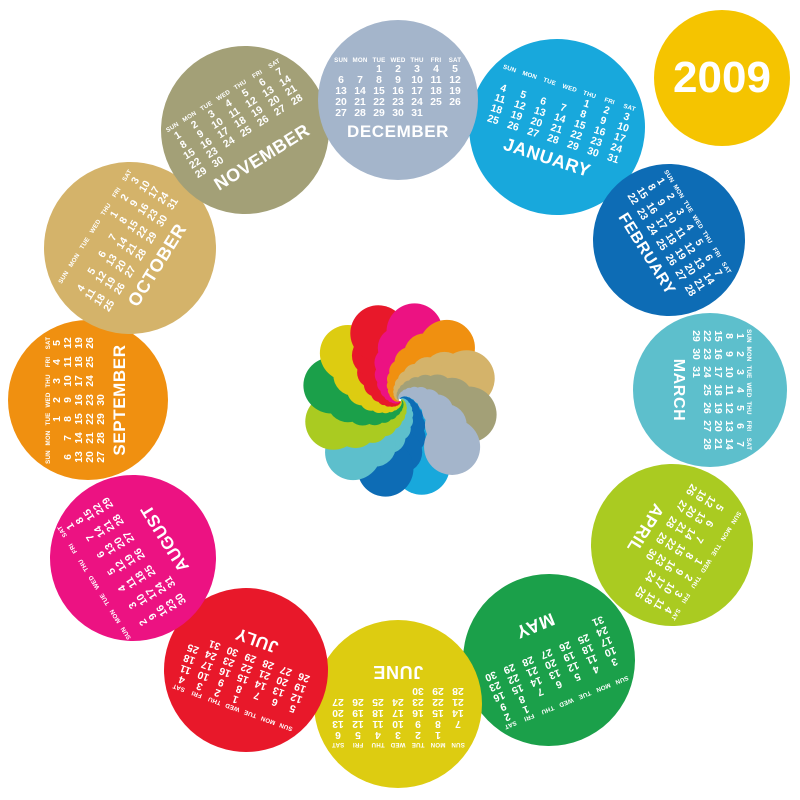  I want to click on year-label: 2009, so click(722, 77).